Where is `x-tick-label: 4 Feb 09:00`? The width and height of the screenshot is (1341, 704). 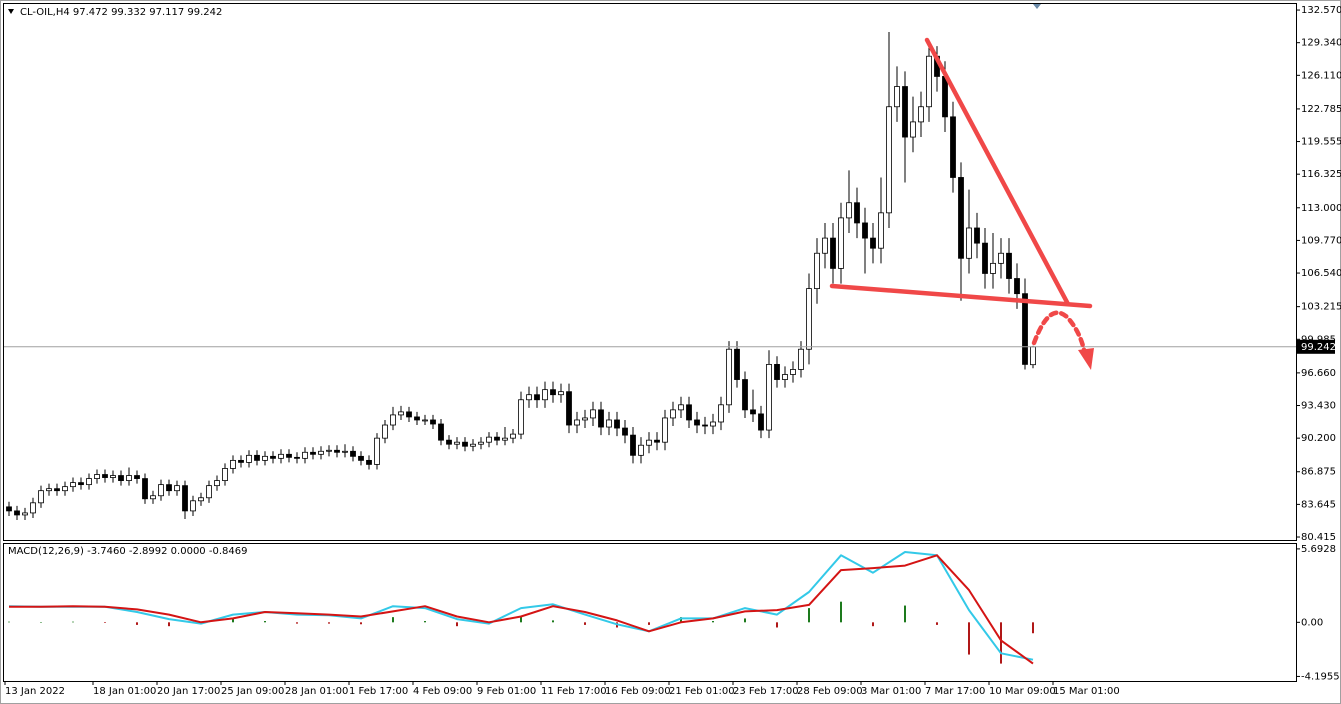 x-tick-label: 4 Feb 09:00 is located at coordinates (442, 691).